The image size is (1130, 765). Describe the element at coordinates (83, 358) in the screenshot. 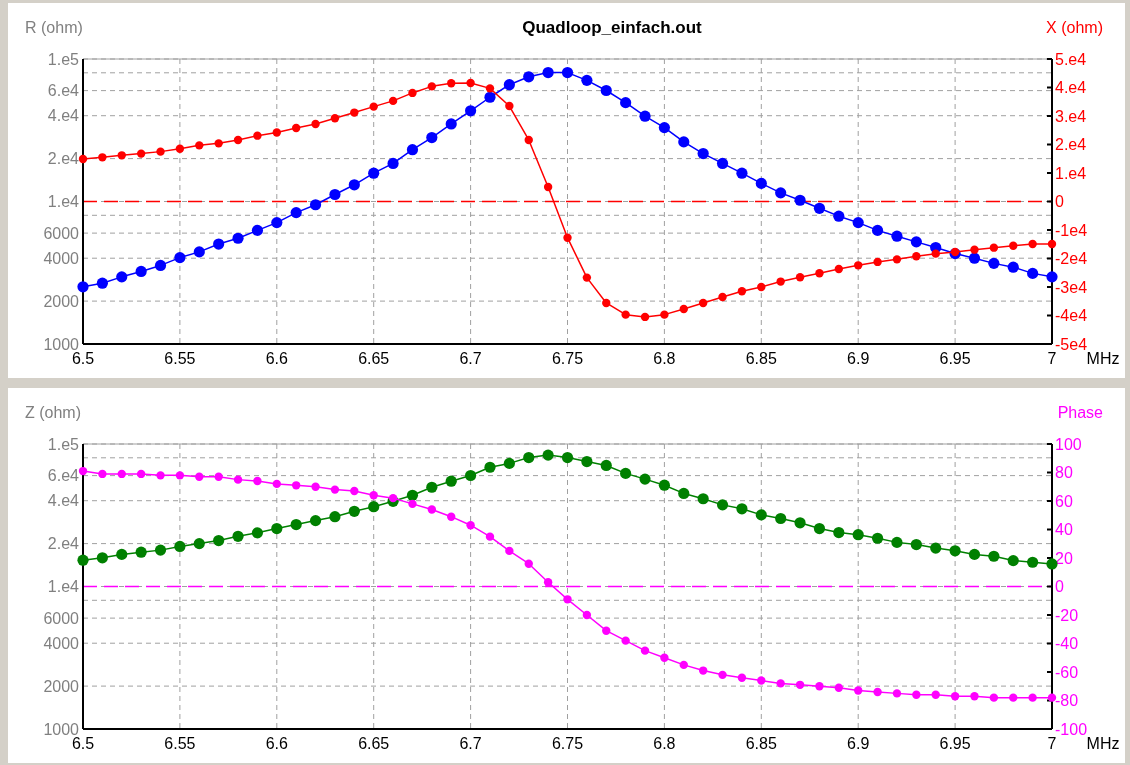

I see `x-tick-label: 6.5` at that location.